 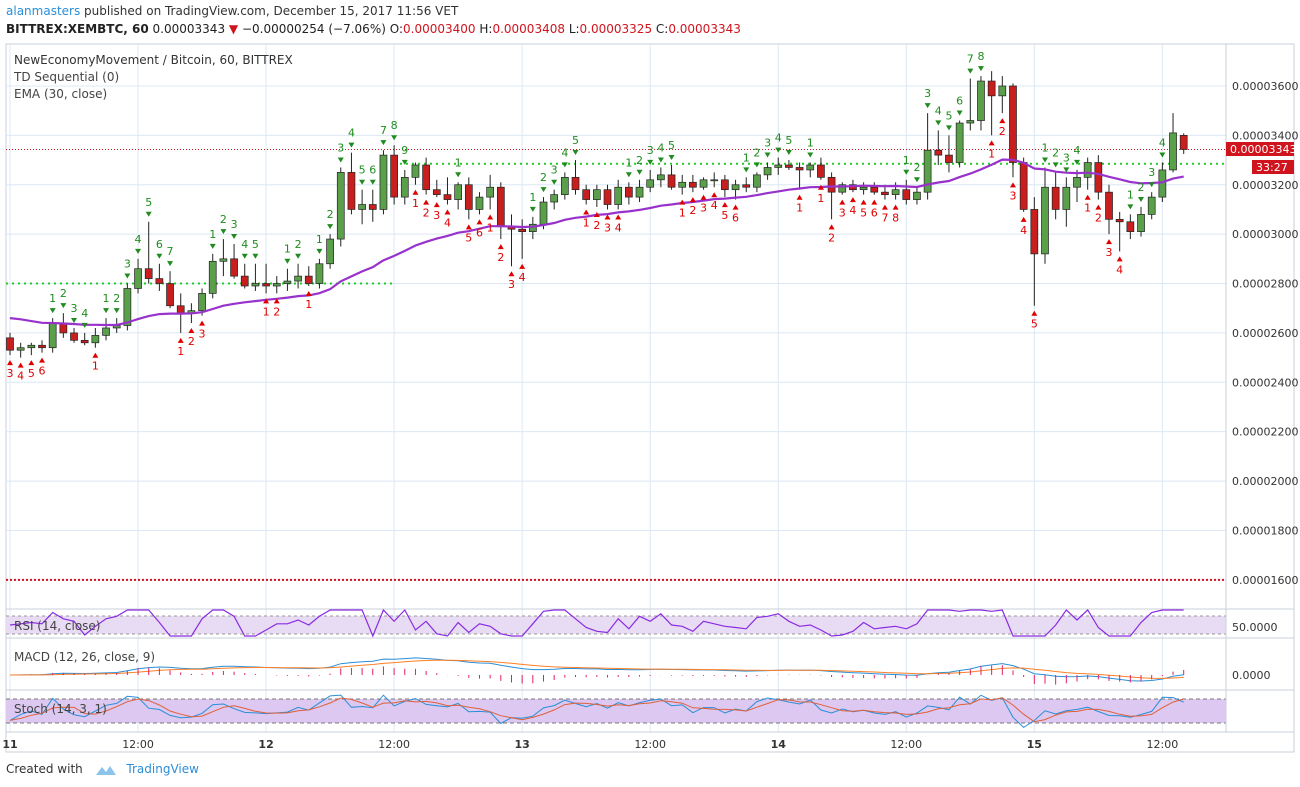 What do you see at coordinates (779, 744) in the screenshot?
I see `time-tick-label: 14` at bounding box center [779, 744].